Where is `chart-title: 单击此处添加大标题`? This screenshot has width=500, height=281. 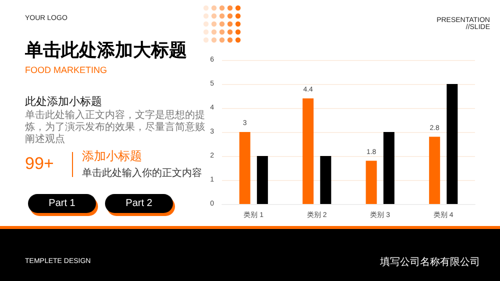 chart-title: 单击此处添加大标题 is located at coordinates (106, 50).